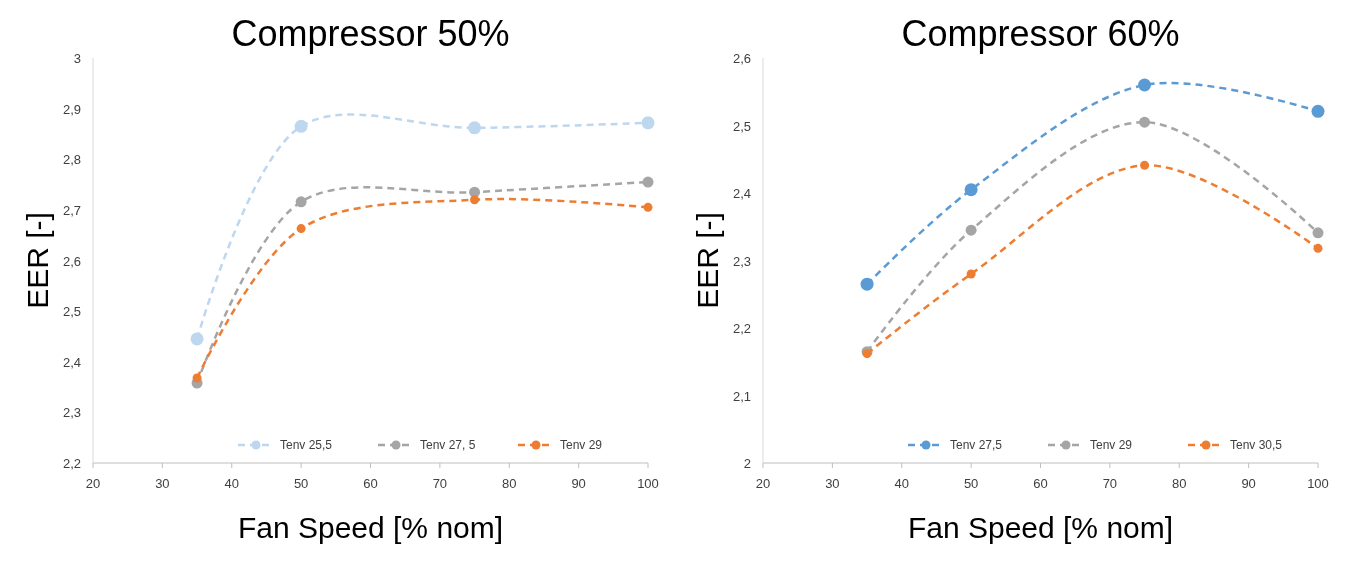 The height and width of the screenshot is (563, 1357). I want to click on legend-label: Tenv 25,5, so click(306, 445).